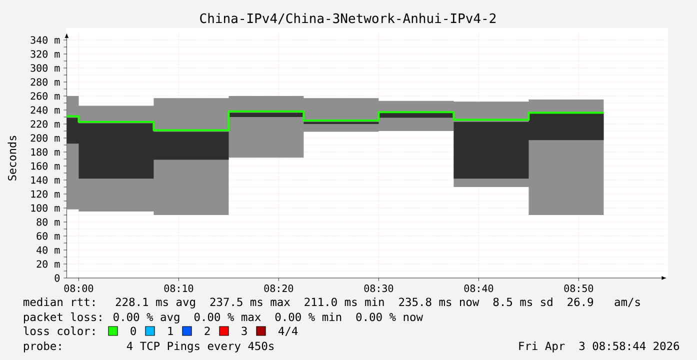  Describe the element at coordinates (45, 40) in the screenshot. I see `y-tick-label: 340 m` at that location.